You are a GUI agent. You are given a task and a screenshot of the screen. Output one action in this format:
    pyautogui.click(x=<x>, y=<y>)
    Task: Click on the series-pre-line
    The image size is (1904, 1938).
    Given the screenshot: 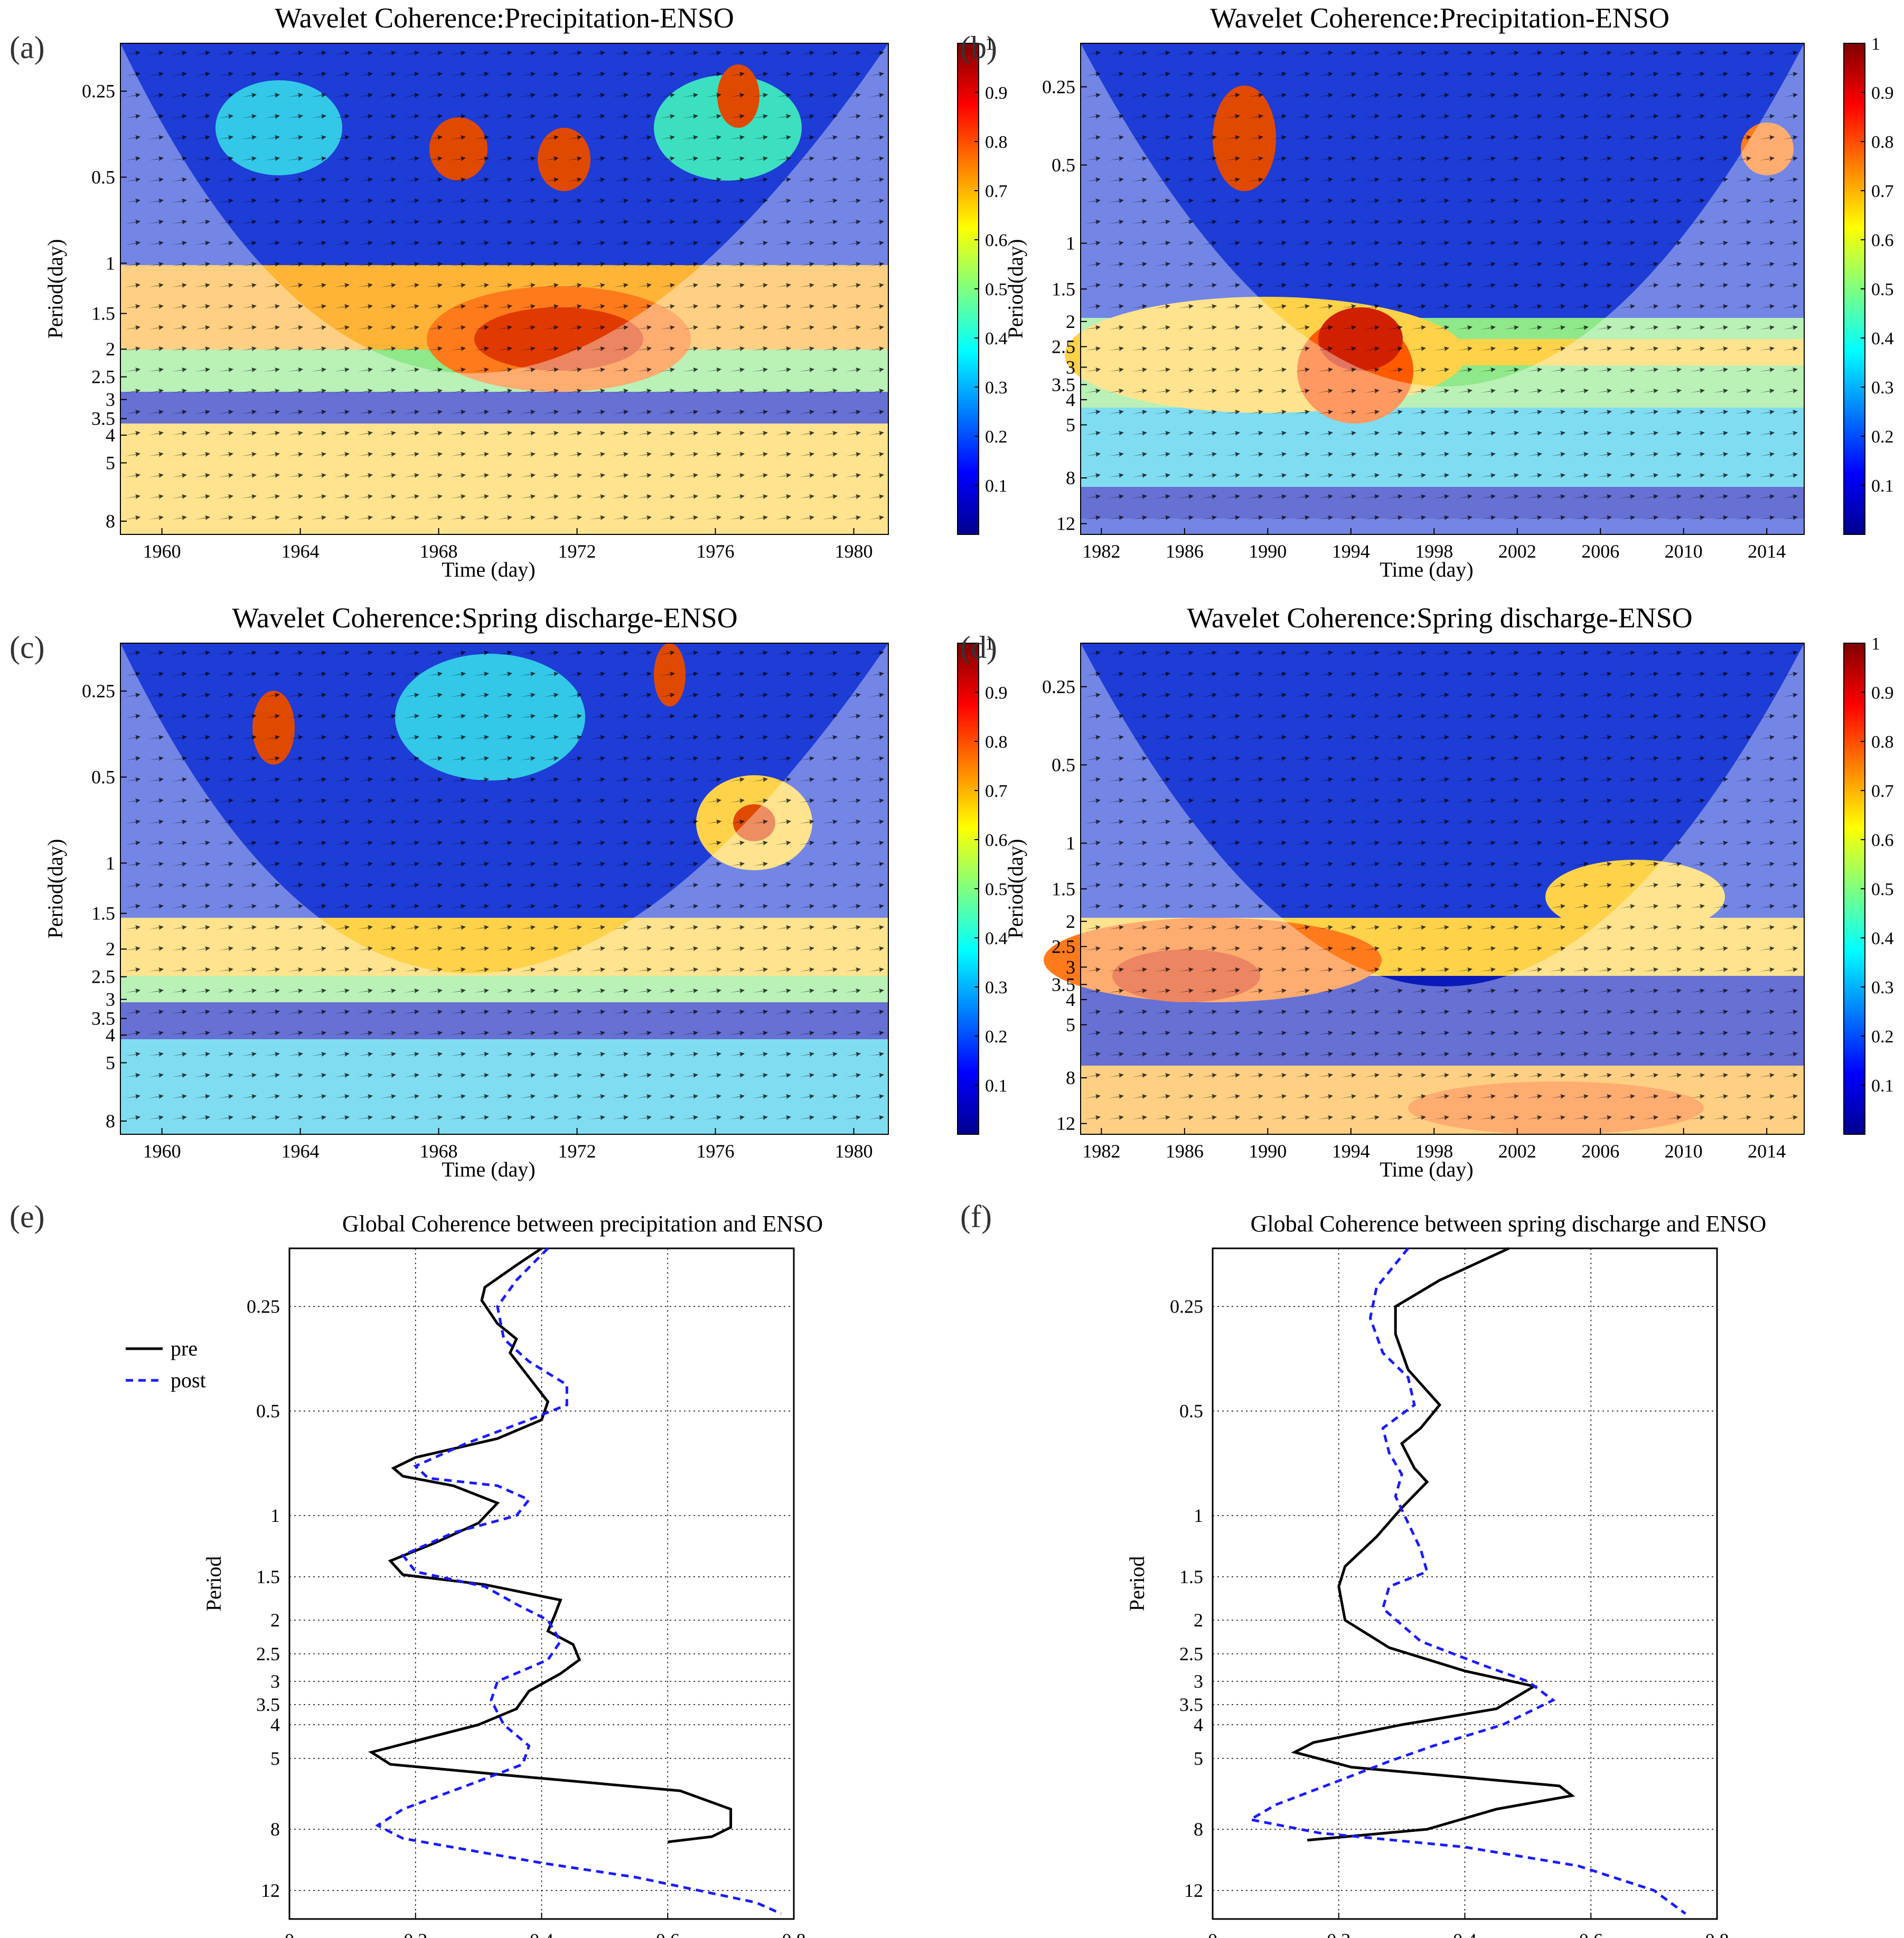 What is the action you would take?
    pyautogui.click(x=1433, y=1544)
    